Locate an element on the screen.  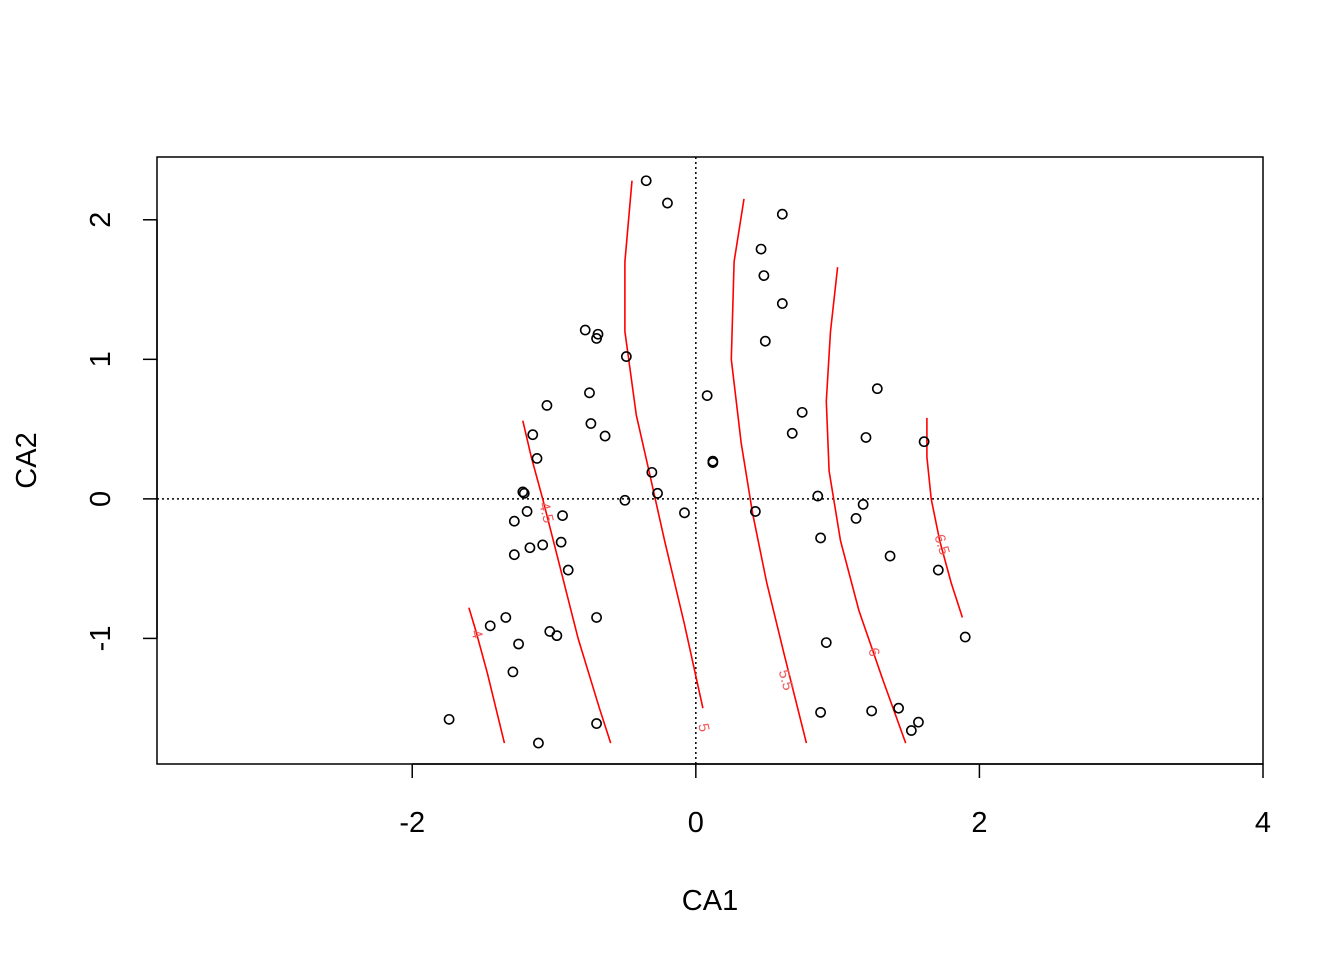
y-axis: -1 0 1 2 is located at coordinates (121, 432).